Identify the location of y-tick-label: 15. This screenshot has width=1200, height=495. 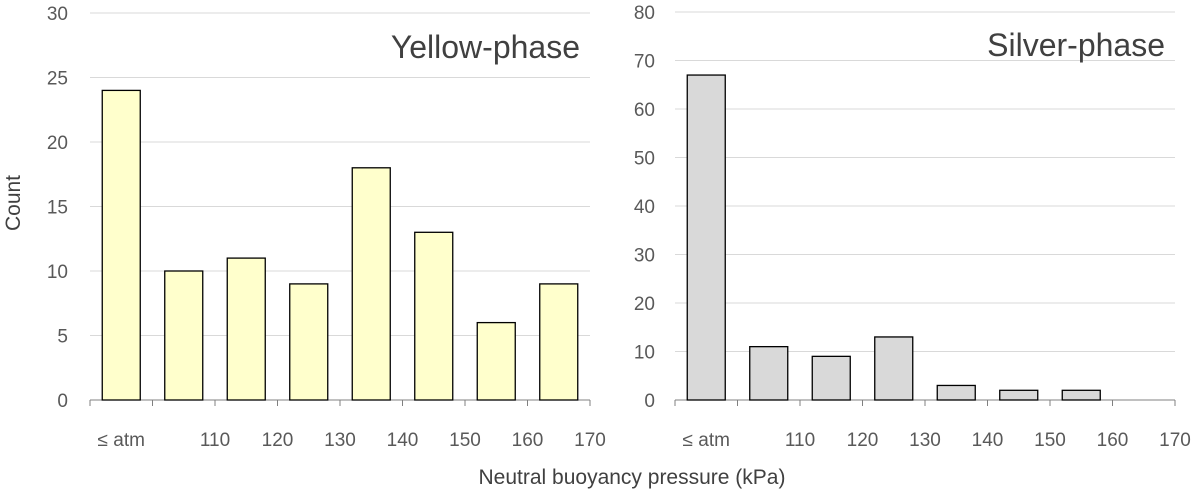
(57, 208).